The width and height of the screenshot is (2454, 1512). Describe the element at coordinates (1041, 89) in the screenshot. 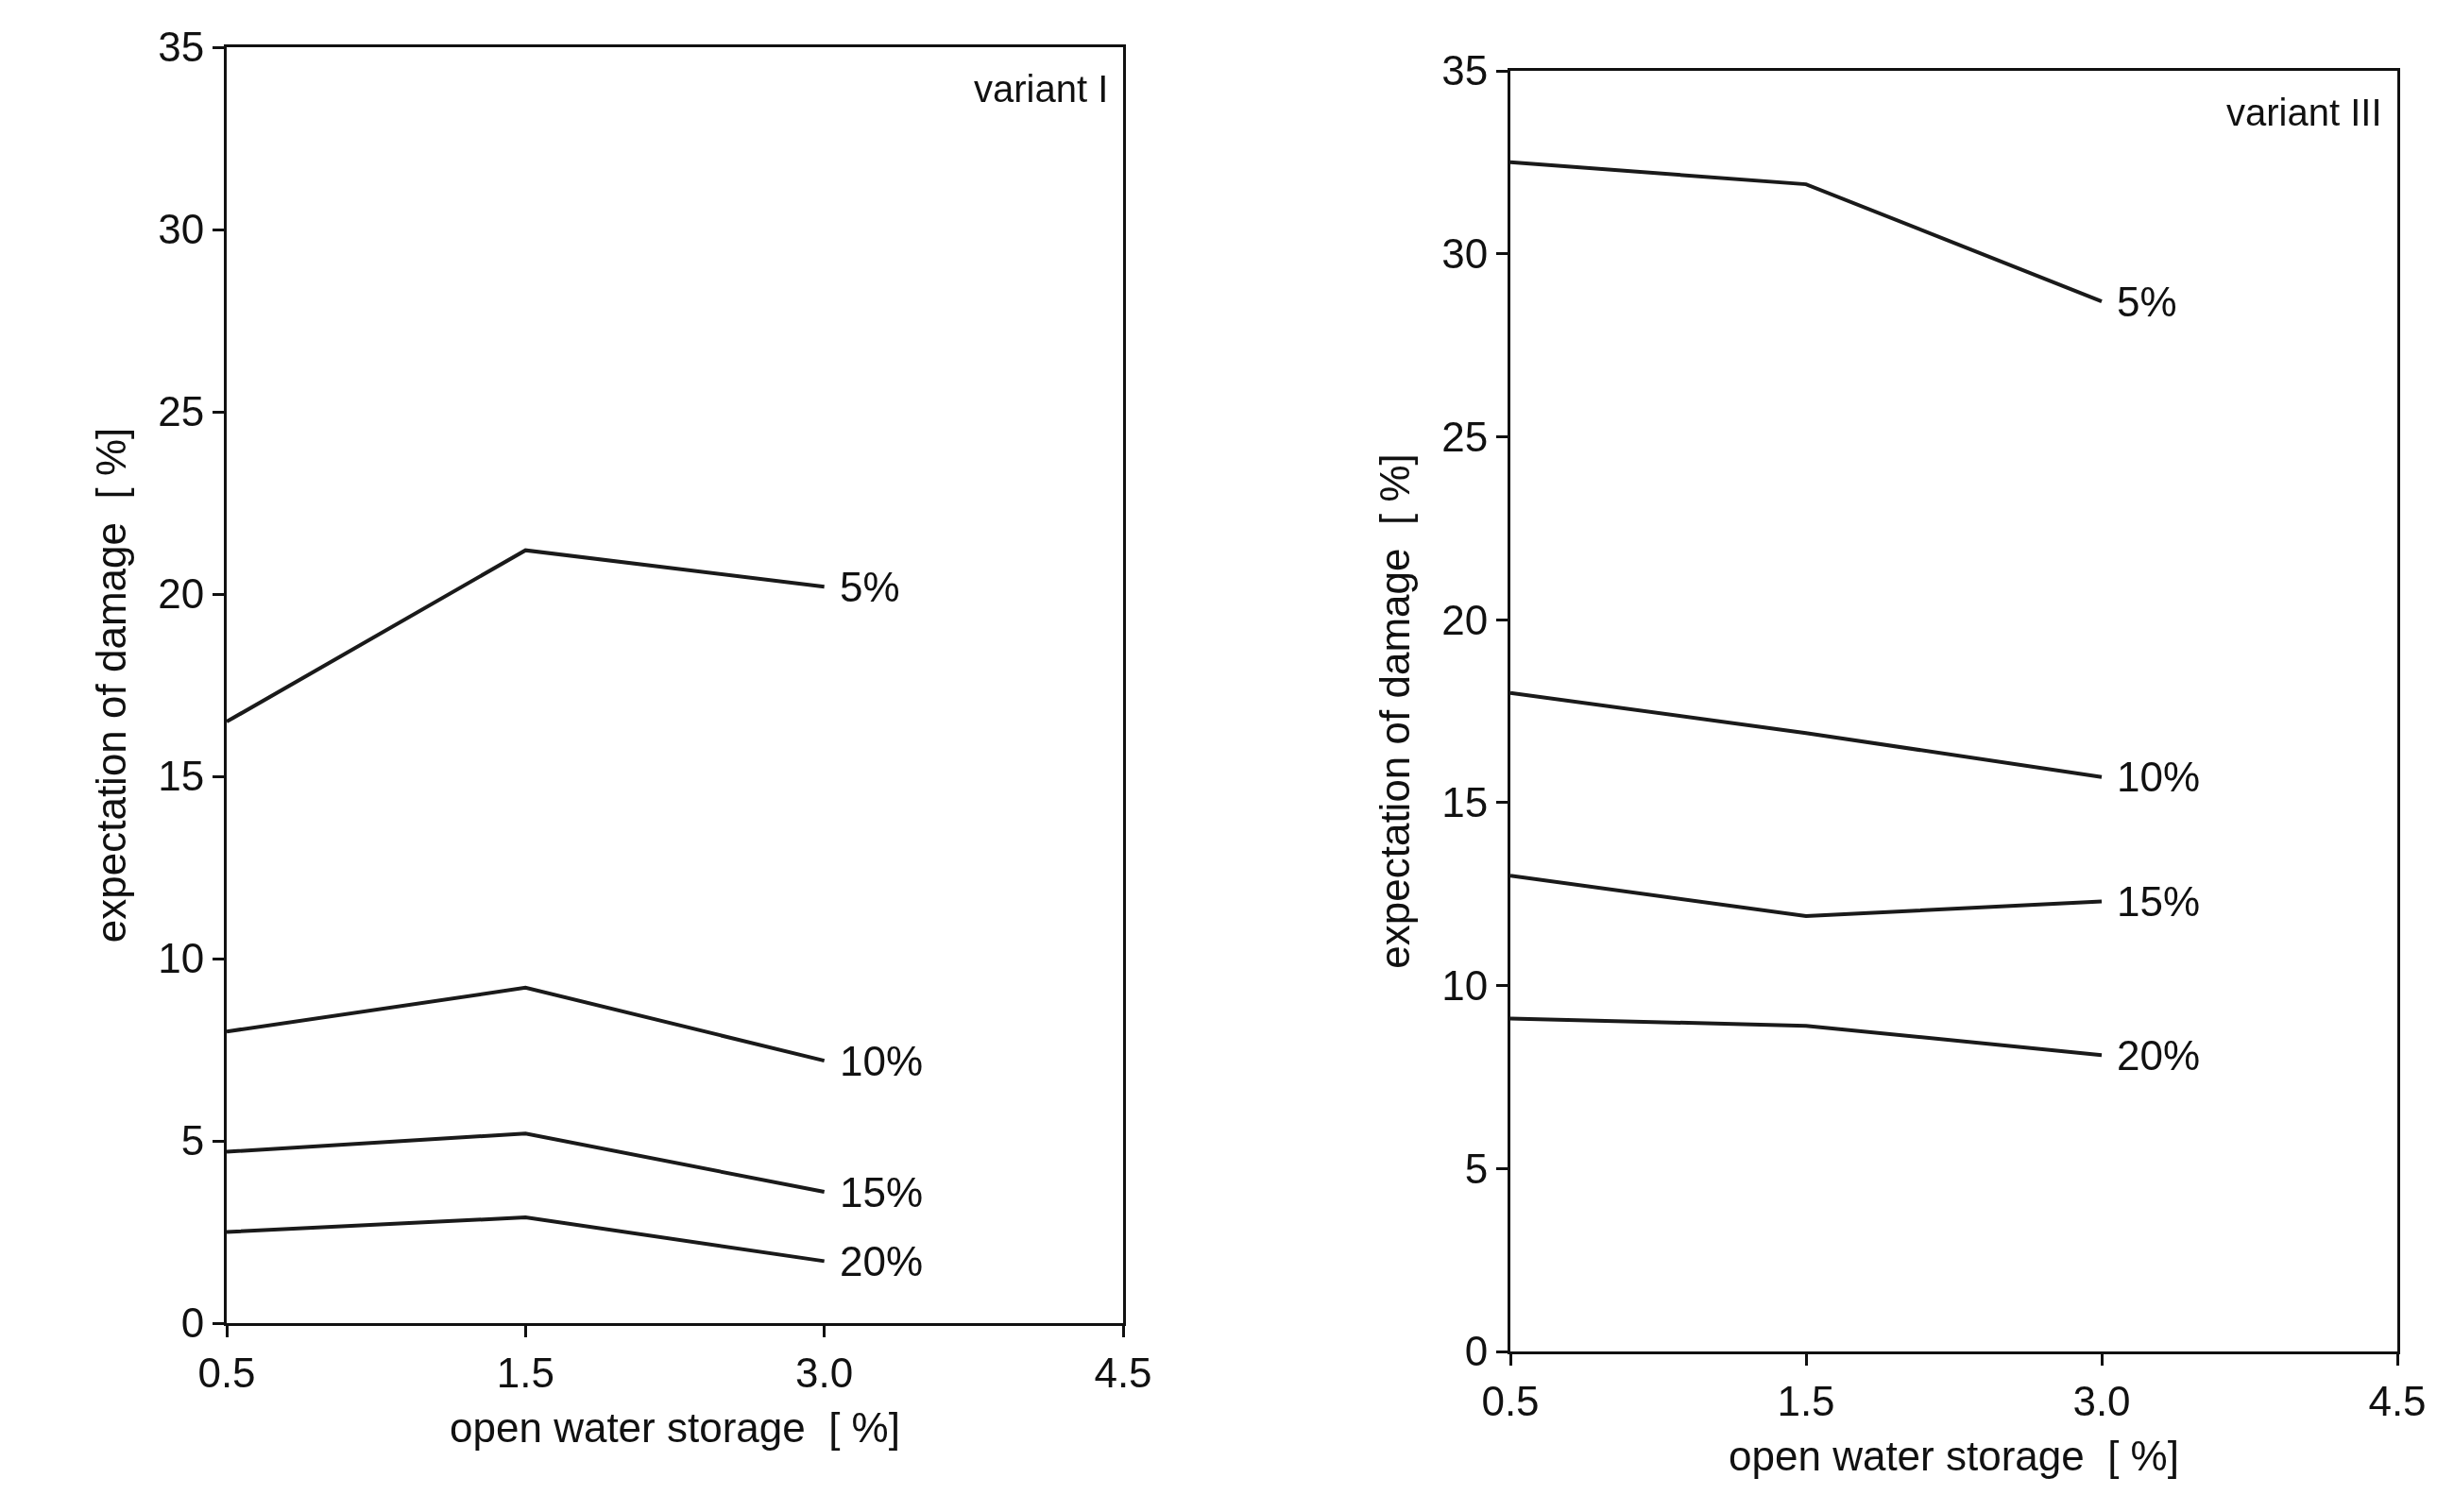

I see `annotation: variant I` at that location.